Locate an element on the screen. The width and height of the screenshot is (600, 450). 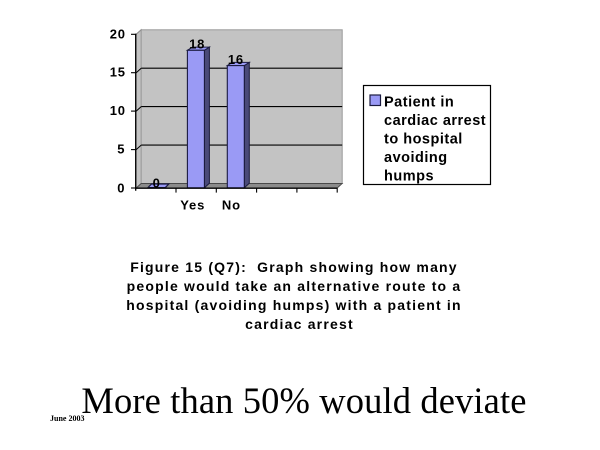
svg-text: 18 is located at coordinates (197, 44).